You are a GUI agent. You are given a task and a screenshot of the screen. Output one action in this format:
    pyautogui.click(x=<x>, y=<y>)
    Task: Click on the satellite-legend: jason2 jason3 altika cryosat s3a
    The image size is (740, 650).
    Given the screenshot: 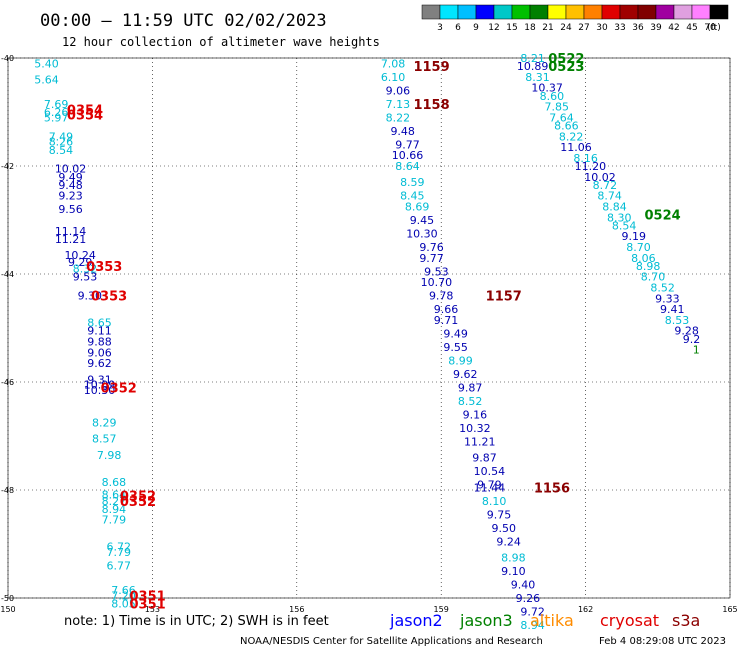 What is the action you would take?
    pyautogui.click(x=544, y=620)
    